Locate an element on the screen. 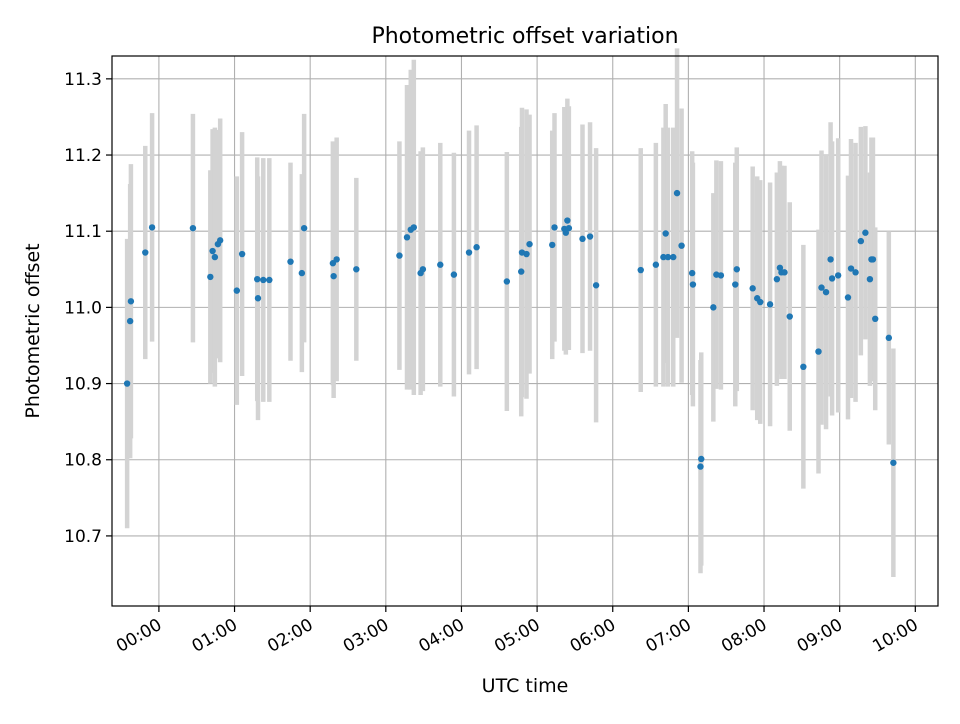 This screenshot has width=960, height=724. y-tick-label: 11.0 is located at coordinates (83, 308).